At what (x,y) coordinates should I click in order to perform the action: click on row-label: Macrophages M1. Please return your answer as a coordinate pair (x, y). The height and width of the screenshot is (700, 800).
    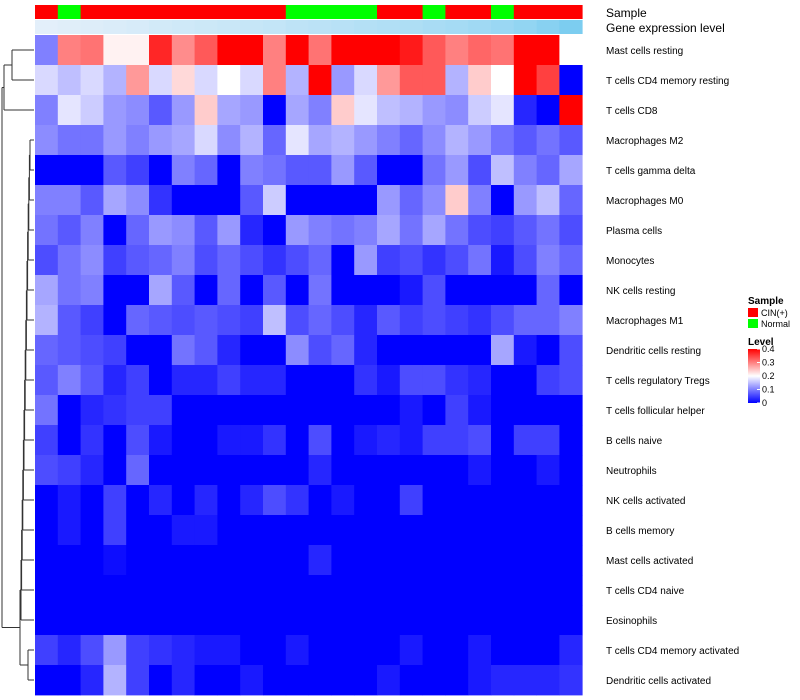
    Looking at the image, I should click on (645, 321).